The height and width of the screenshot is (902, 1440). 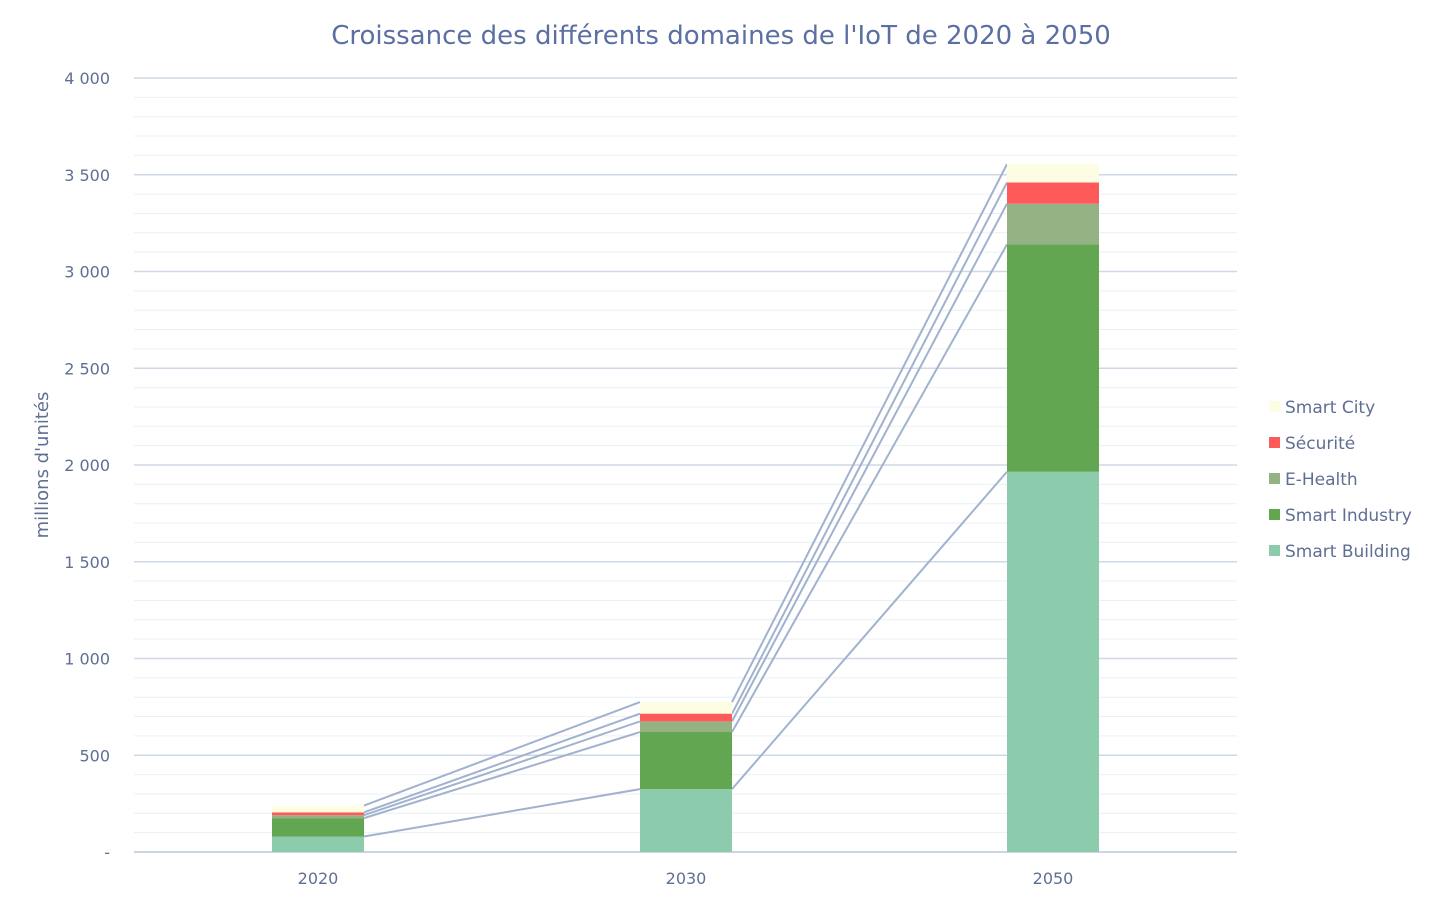 I want to click on y-tick-label: 4 000, so click(x=87, y=78).